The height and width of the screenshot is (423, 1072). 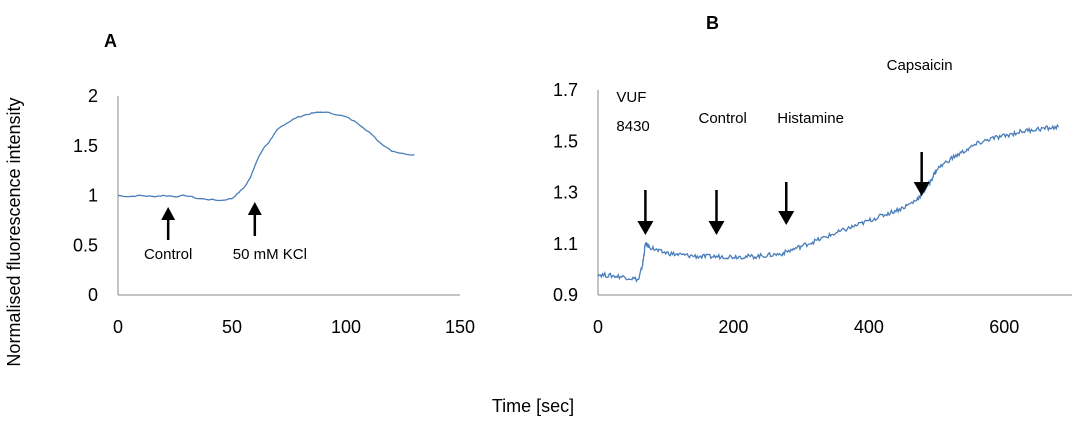 I want to click on y-axis-title: Normalised fluorescence intensity, so click(x=14, y=231).